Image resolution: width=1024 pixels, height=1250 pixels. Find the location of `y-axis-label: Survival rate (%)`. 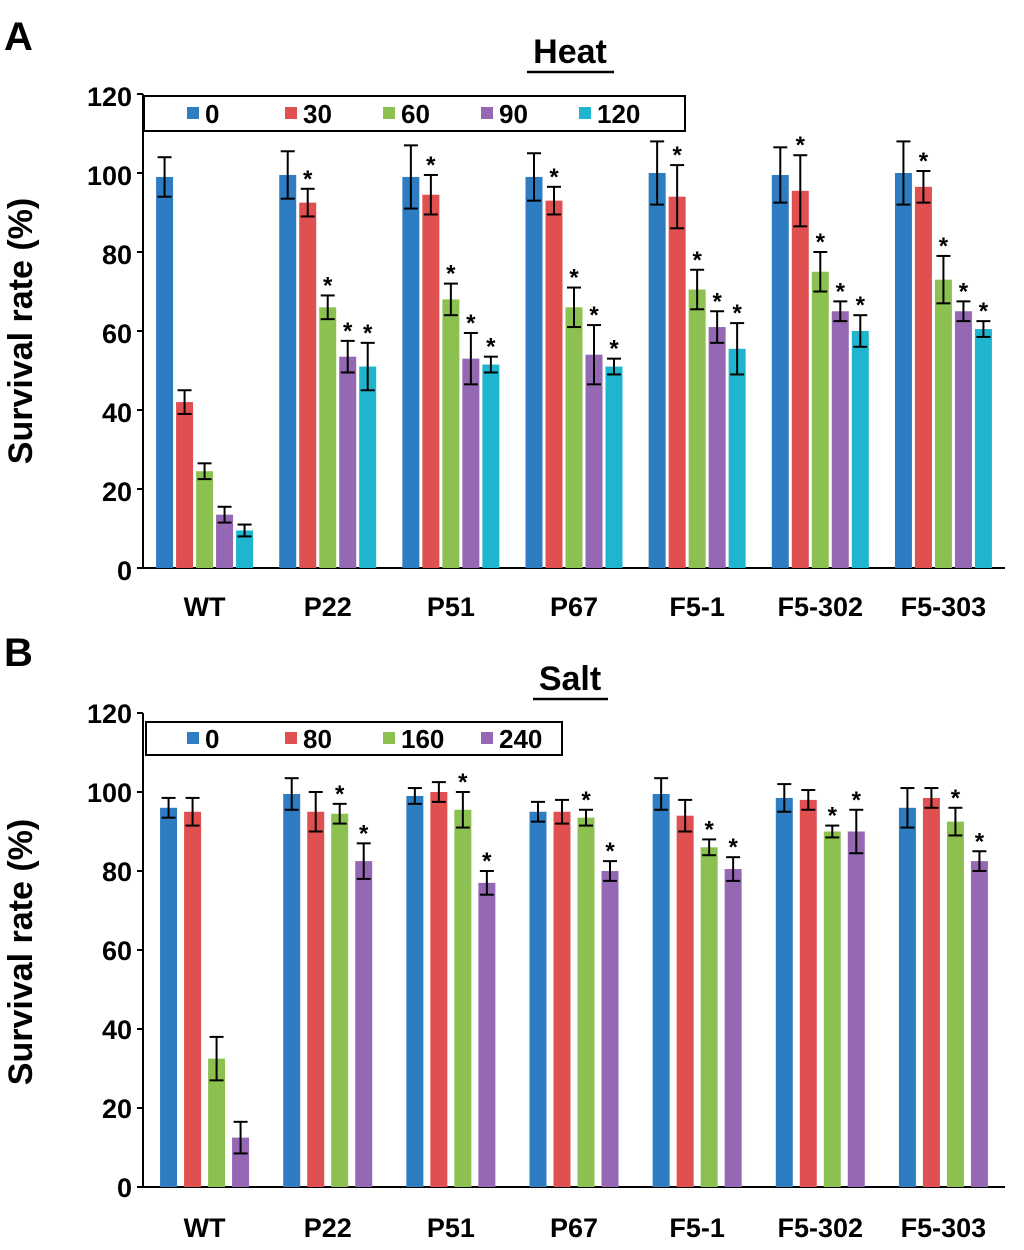

y-axis-label: Survival rate (%) is located at coordinates (21, 331).